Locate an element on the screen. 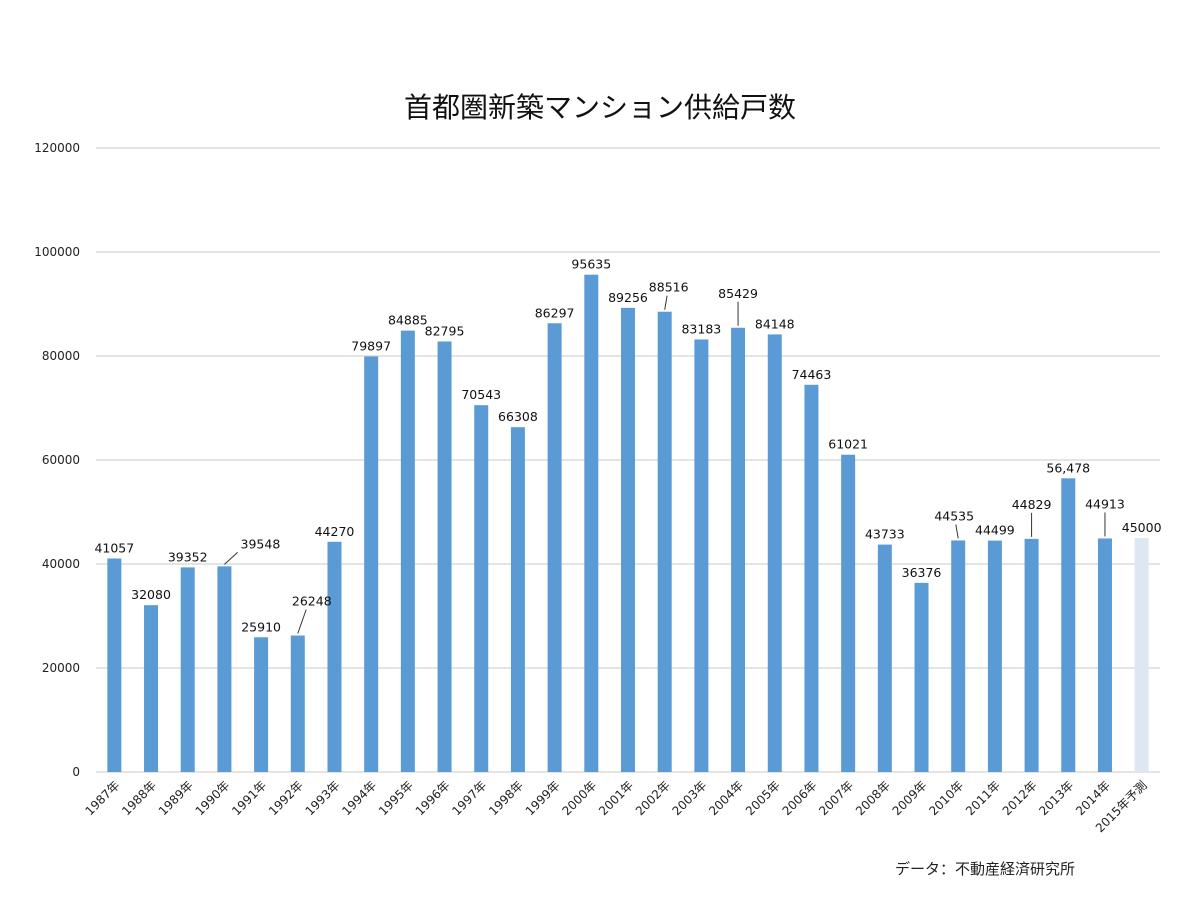 The image size is (1200, 900). x-tick-label: 2003年 is located at coordinates (690, 798).